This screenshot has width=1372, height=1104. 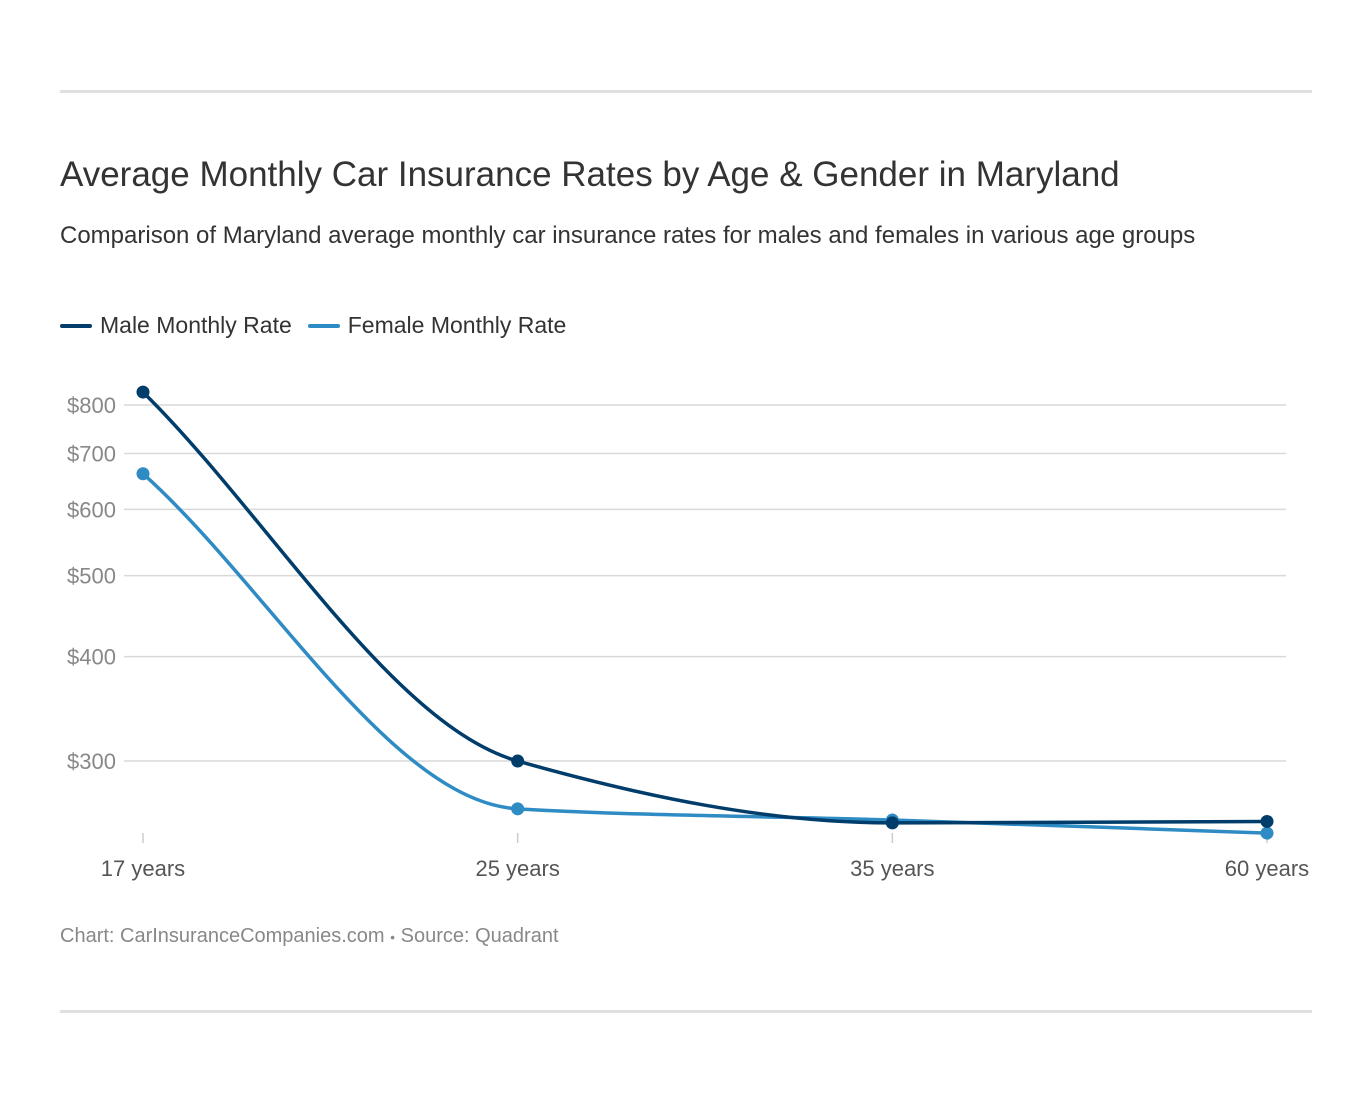 I want to click on legend-label-male: Male Monthly Rate, so click(x=196, y=325).